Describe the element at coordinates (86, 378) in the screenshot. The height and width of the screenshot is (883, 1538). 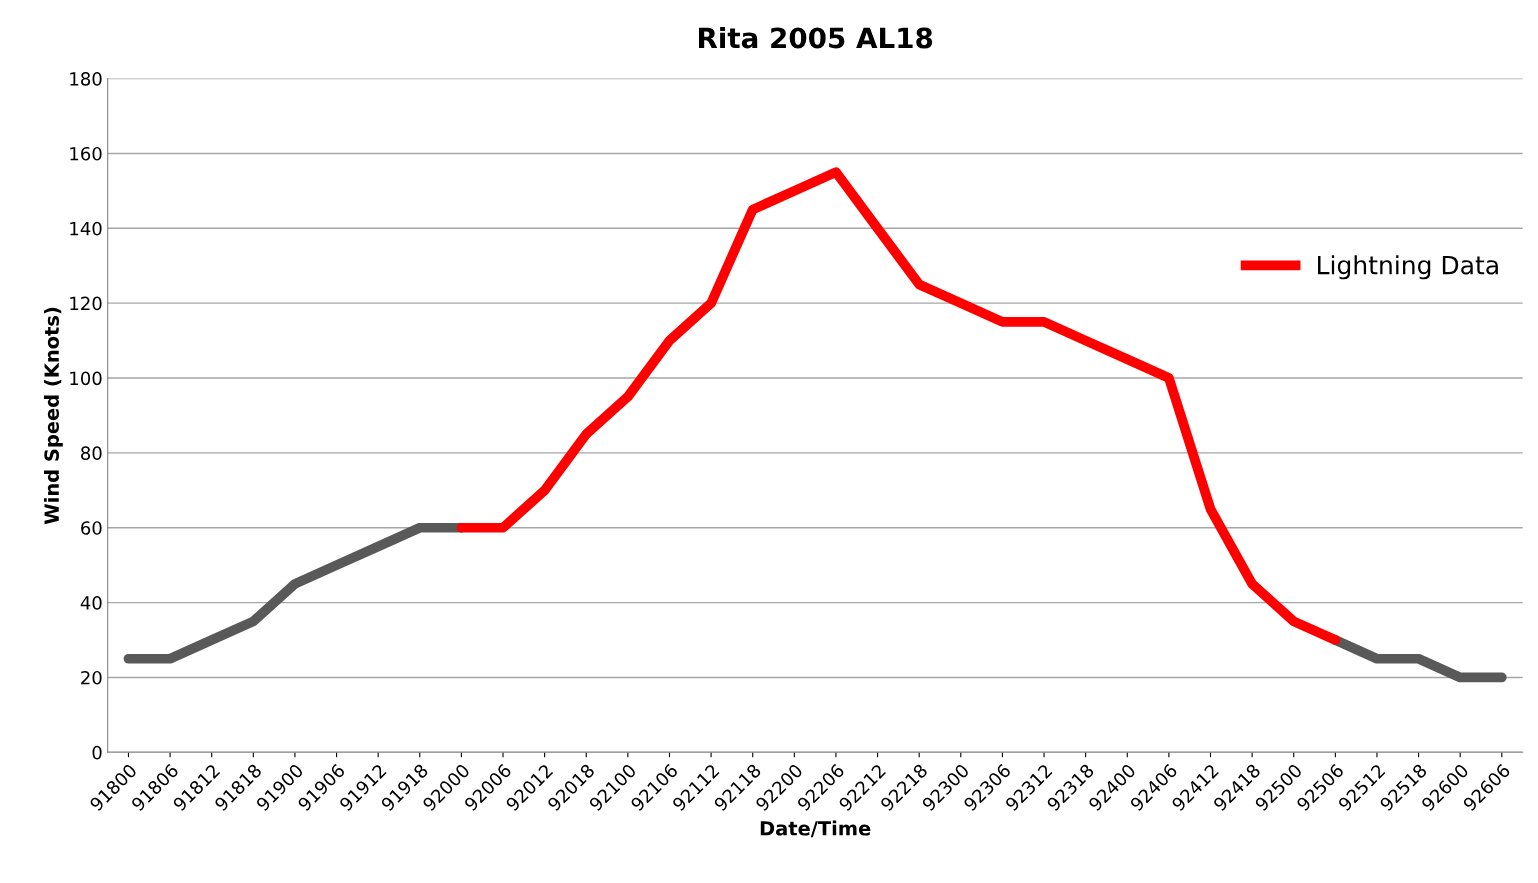
I see `y-tick-label: 100` at that location.